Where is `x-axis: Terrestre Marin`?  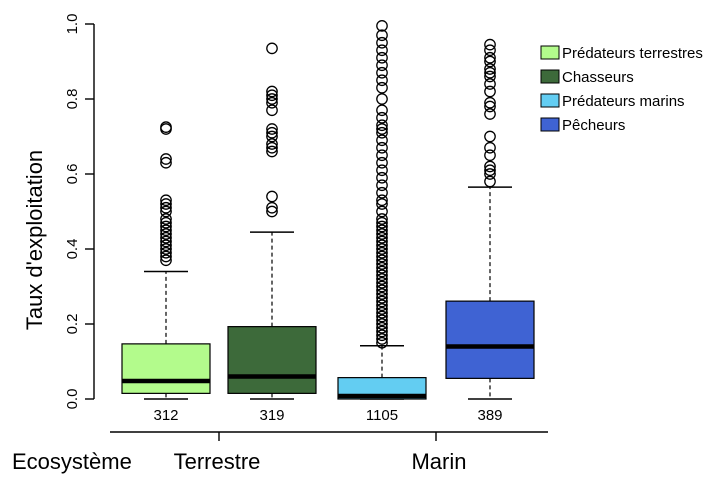
x-axis: Terrestre Marin is located at coordinates (329, 452).